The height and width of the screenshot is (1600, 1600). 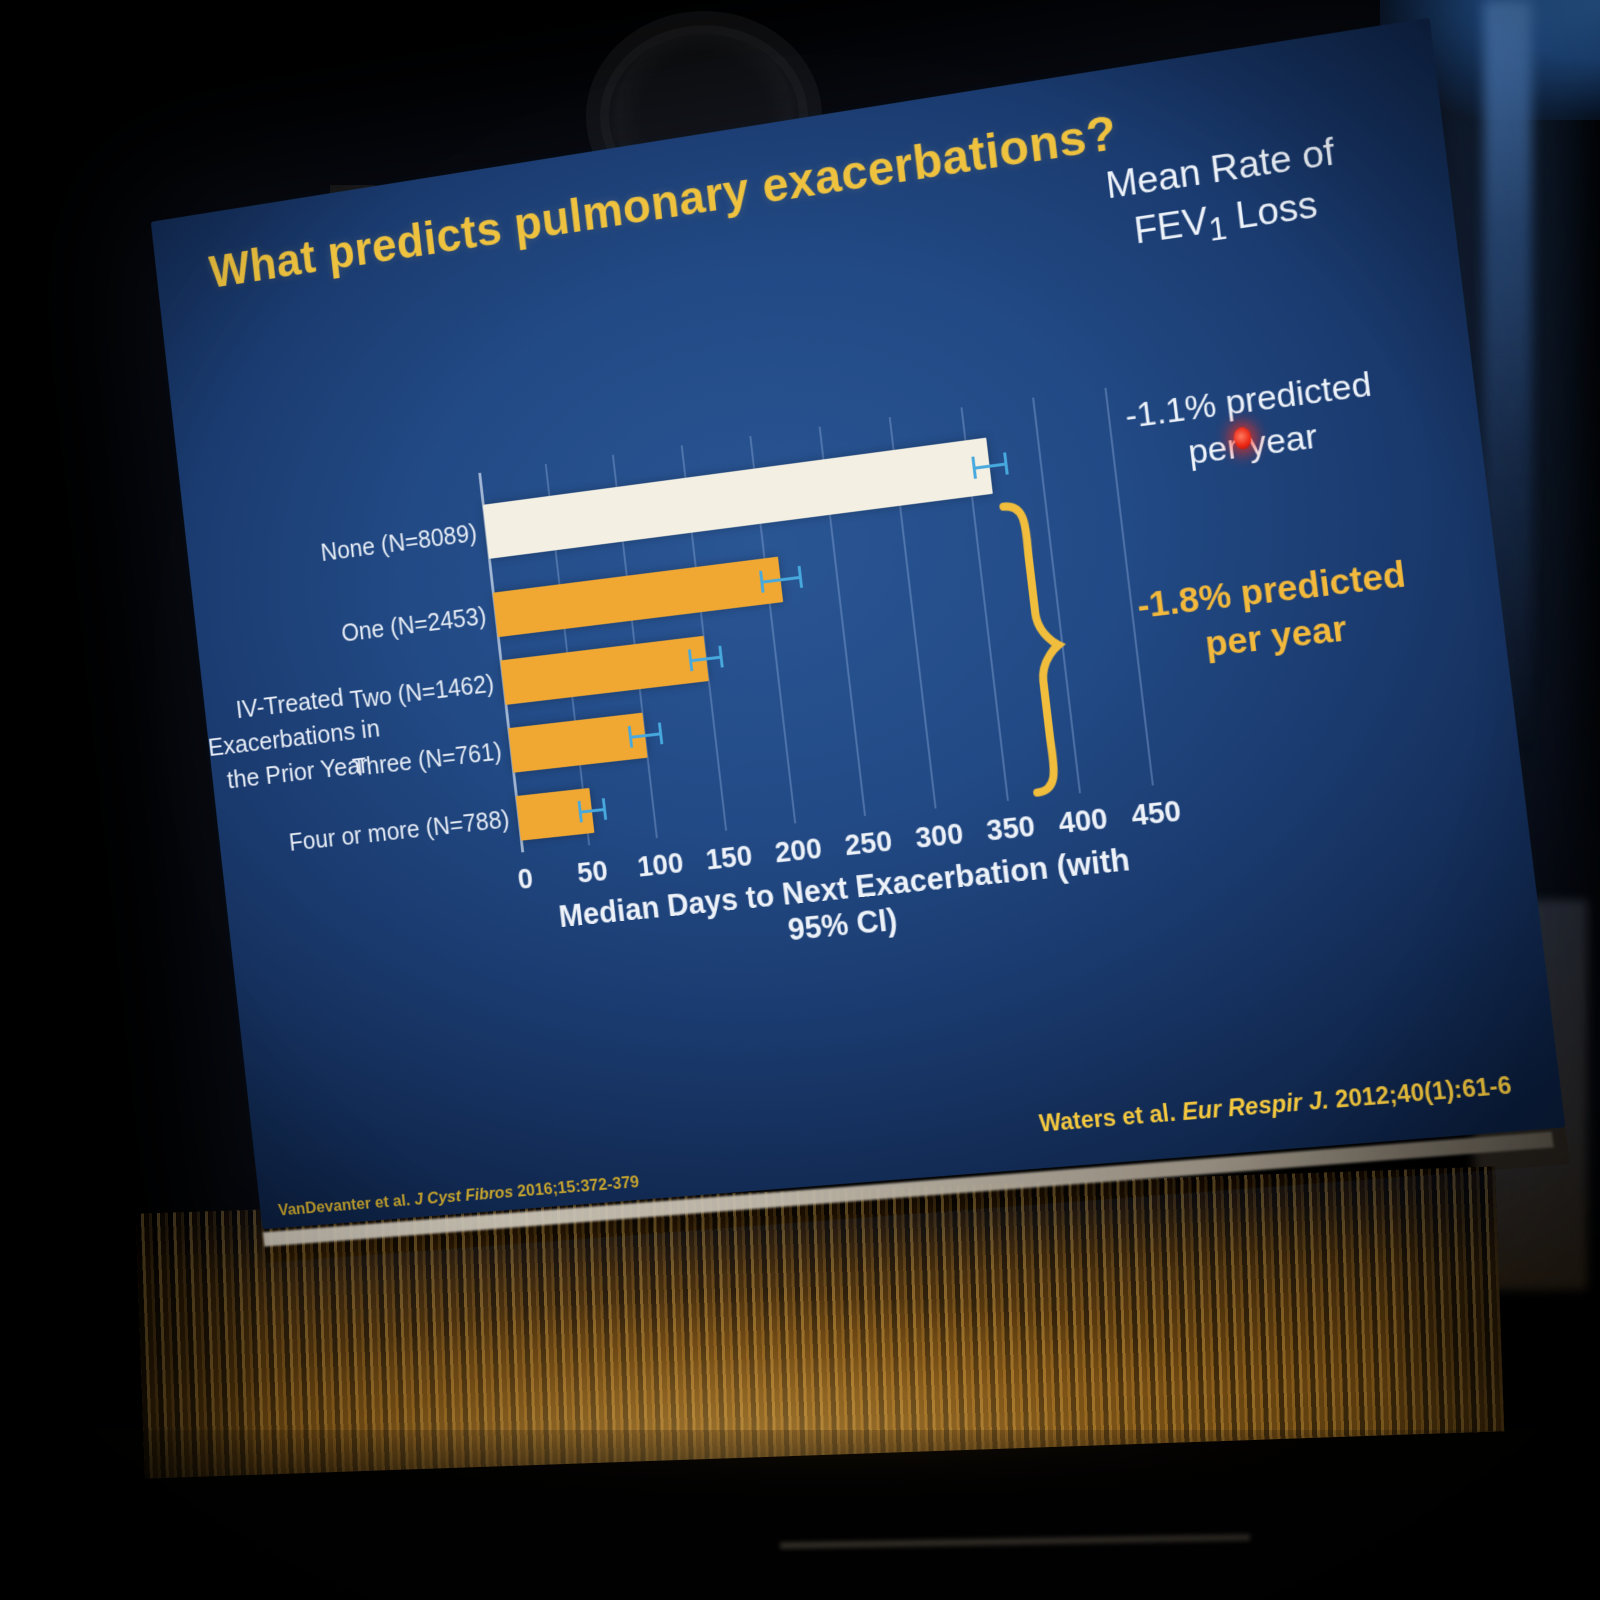 I want to click on stage-floor, so click(x=800, y=1515).